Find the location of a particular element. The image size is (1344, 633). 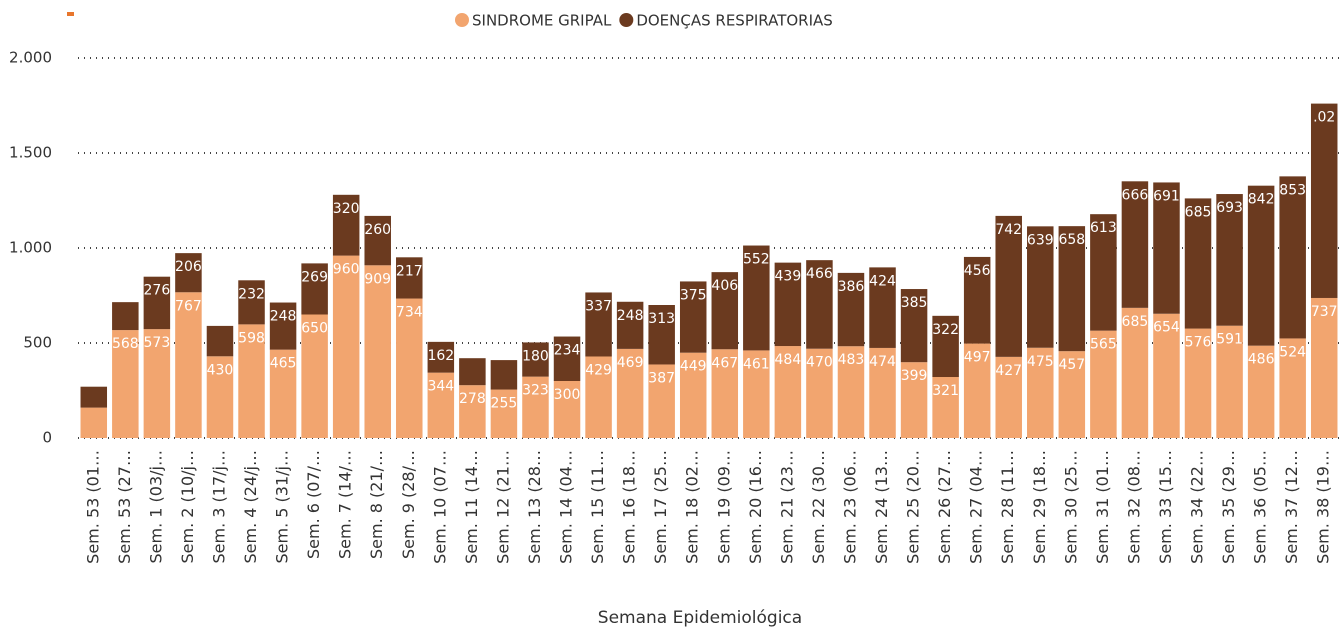

data-label: 439 is located at coordinates (788, 277).